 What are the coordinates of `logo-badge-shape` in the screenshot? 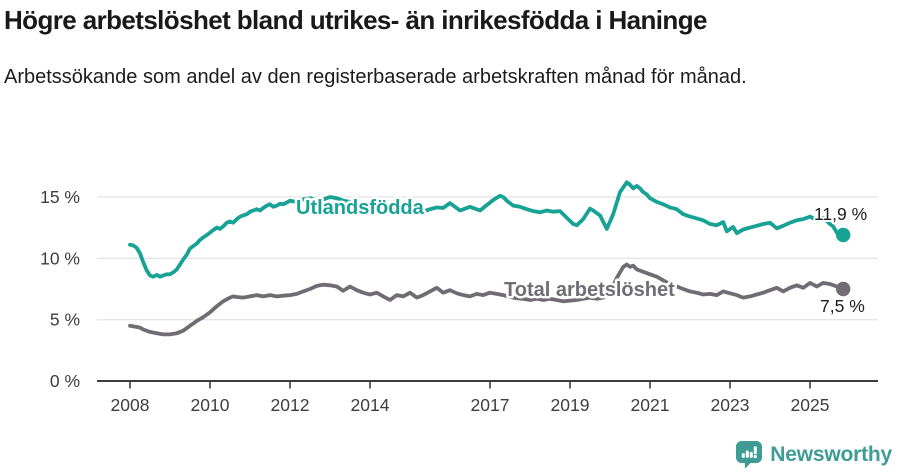 It's located at (749, 455).